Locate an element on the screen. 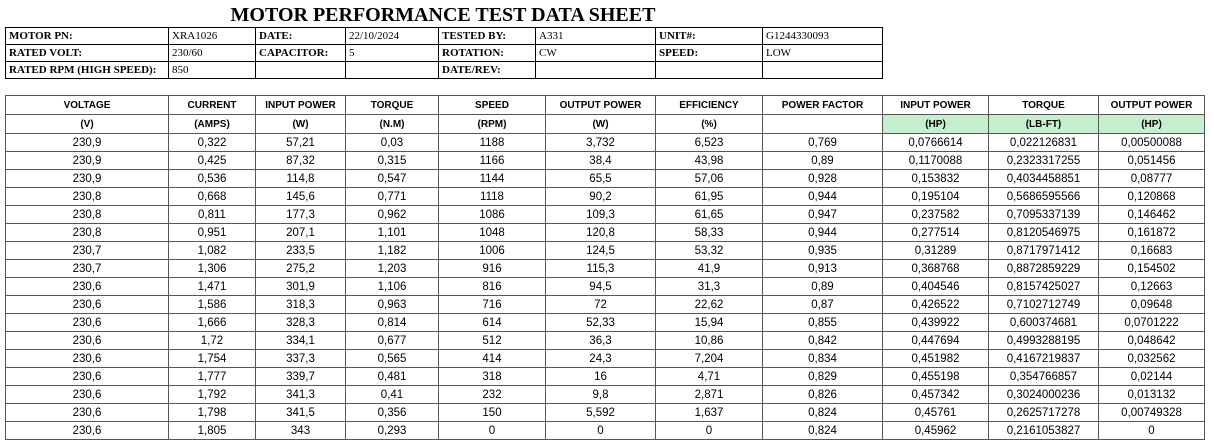 The height and width of the screenshot is (443, 1214). column-header: SPEED is located at coordinates (492, 105).